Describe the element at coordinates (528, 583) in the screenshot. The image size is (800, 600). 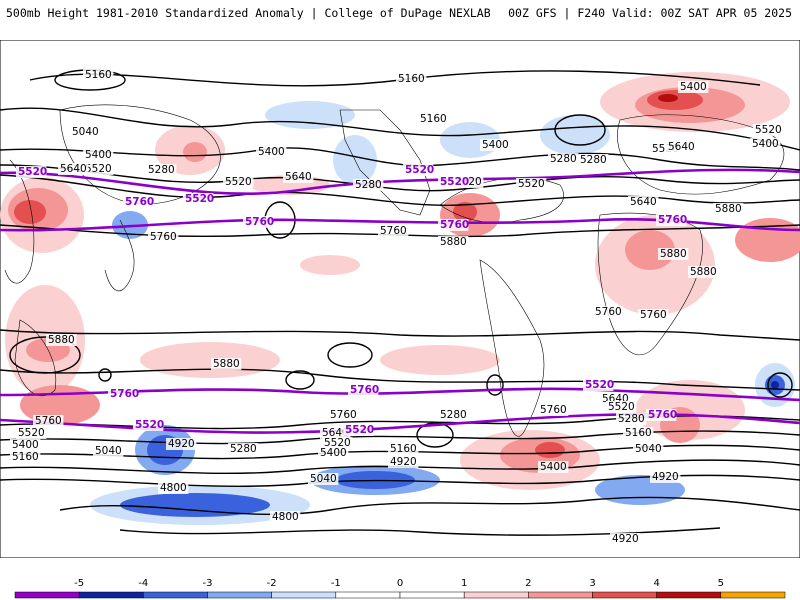
I see `colorbar-tick-label: 2` at that location.